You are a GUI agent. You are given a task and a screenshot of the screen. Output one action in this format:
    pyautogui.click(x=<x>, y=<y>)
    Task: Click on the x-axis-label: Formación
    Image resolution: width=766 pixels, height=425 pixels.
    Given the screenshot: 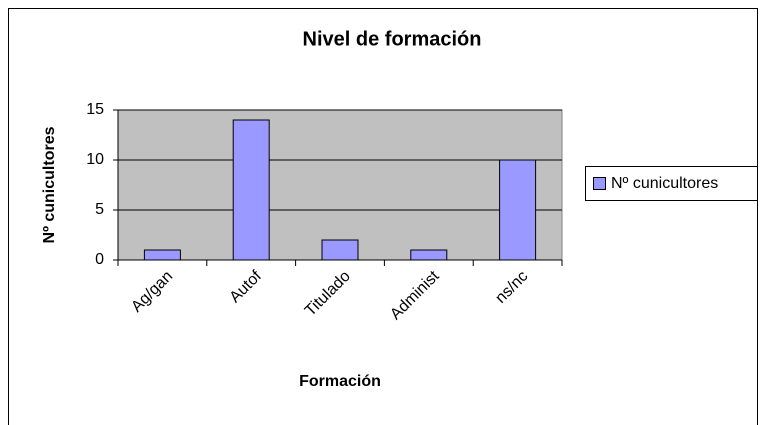 What is the action you would take?
    pyautogui.click(x=340, y=381)
    